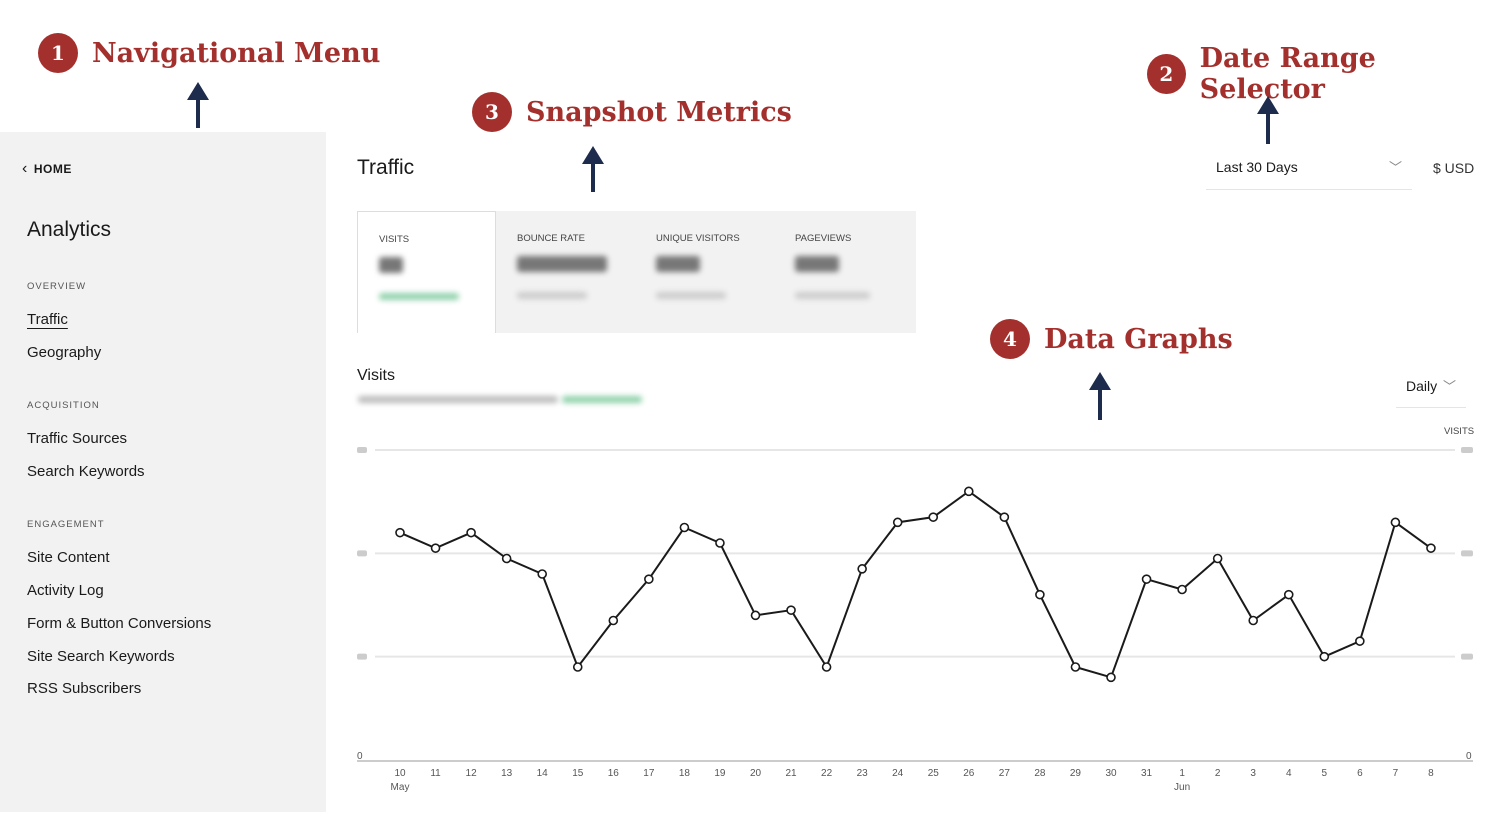 The width and height of the screenshot is (1500, 831). What do you see at coordinates (1431, 773) in the screenshot?
I see `x-tick-label: 8` at bounding box center [1431, 773].